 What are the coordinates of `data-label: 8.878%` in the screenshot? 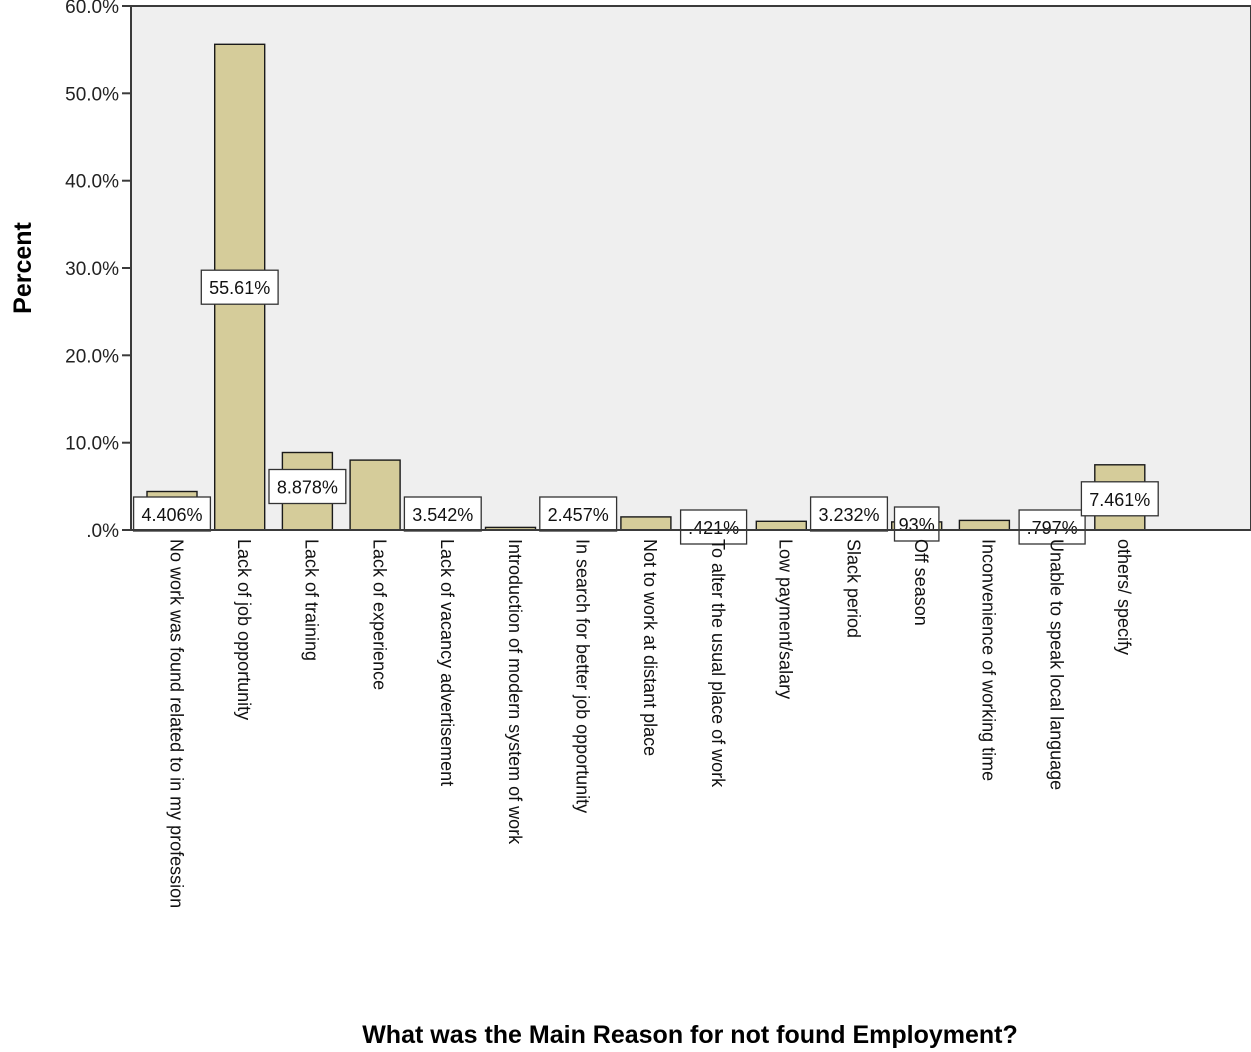 It's located at (307, 486).